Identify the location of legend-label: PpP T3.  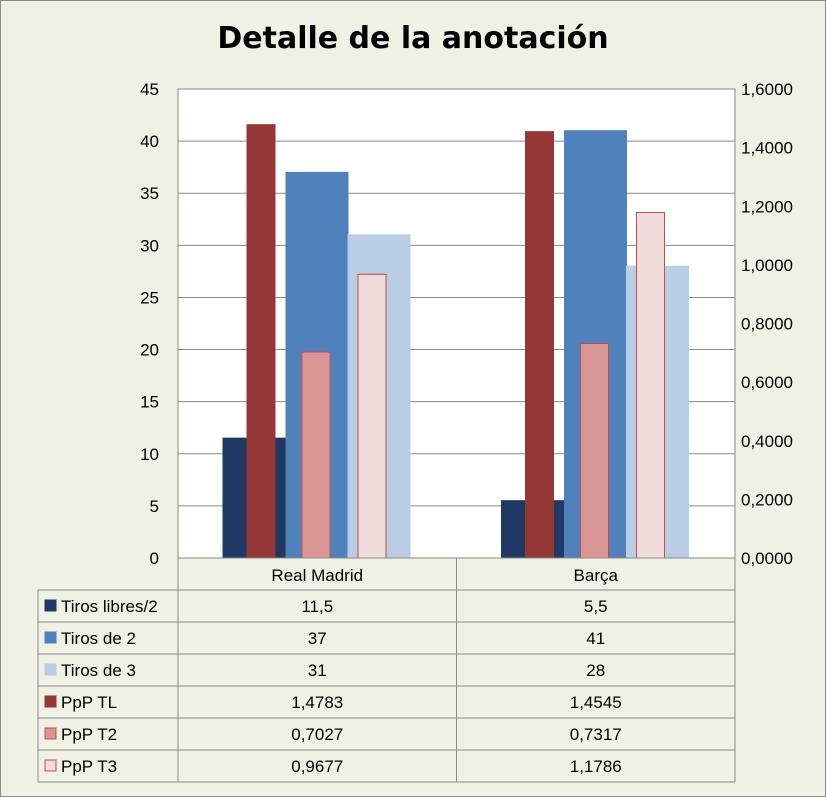
(89, 766).